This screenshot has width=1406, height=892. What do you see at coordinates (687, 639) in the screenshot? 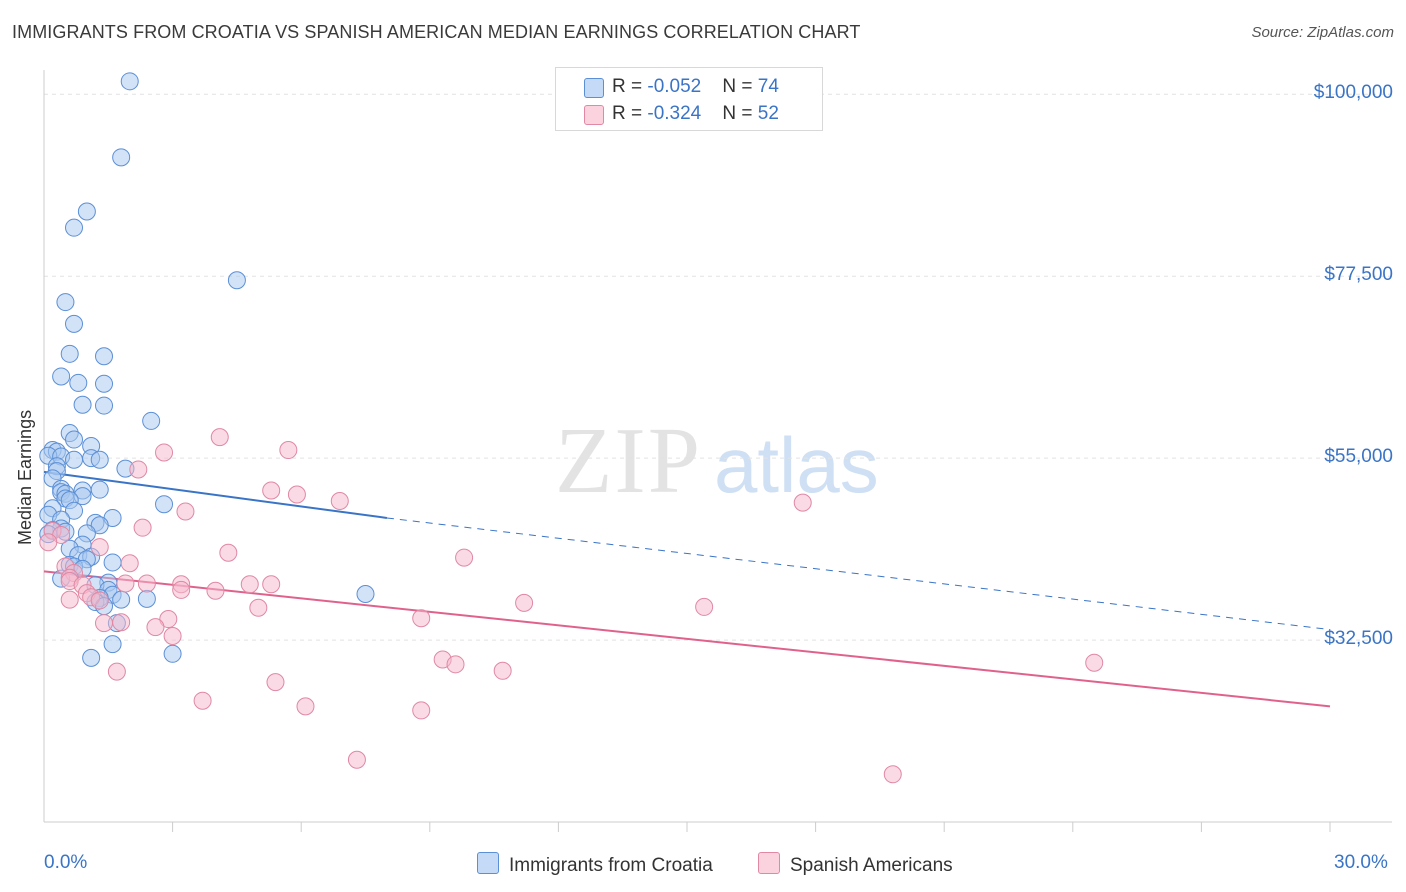
I see `spanish-trend-line` at bounding box center [687, 639].